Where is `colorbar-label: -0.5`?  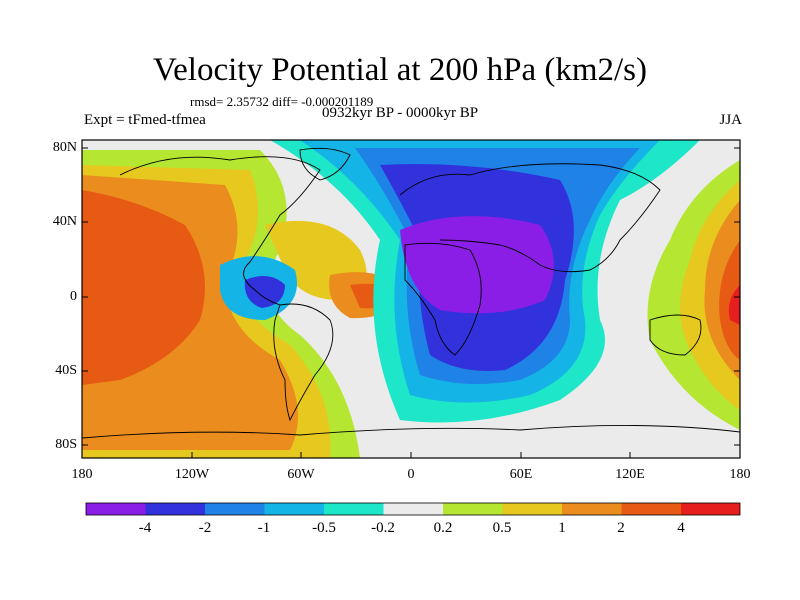 colorbar-label: -0.5 is located at coordinates (324, 528).